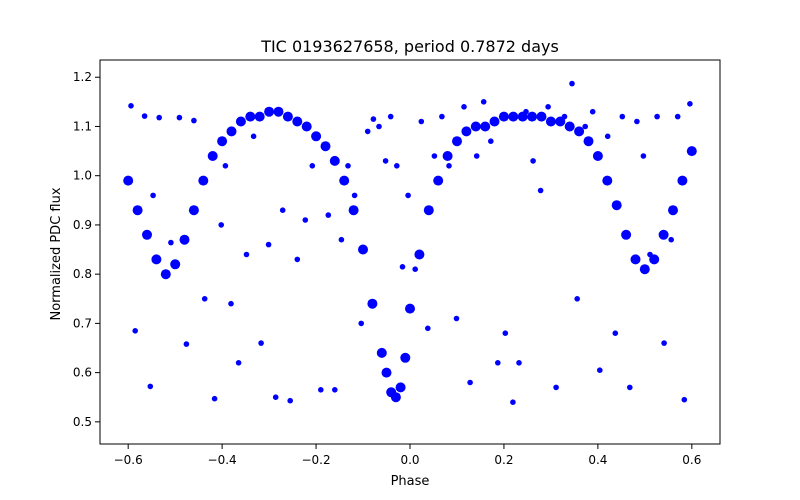 This screenshot has height=500, width=800. I want to click on x-axis-label: Phase, so click(410, 481).